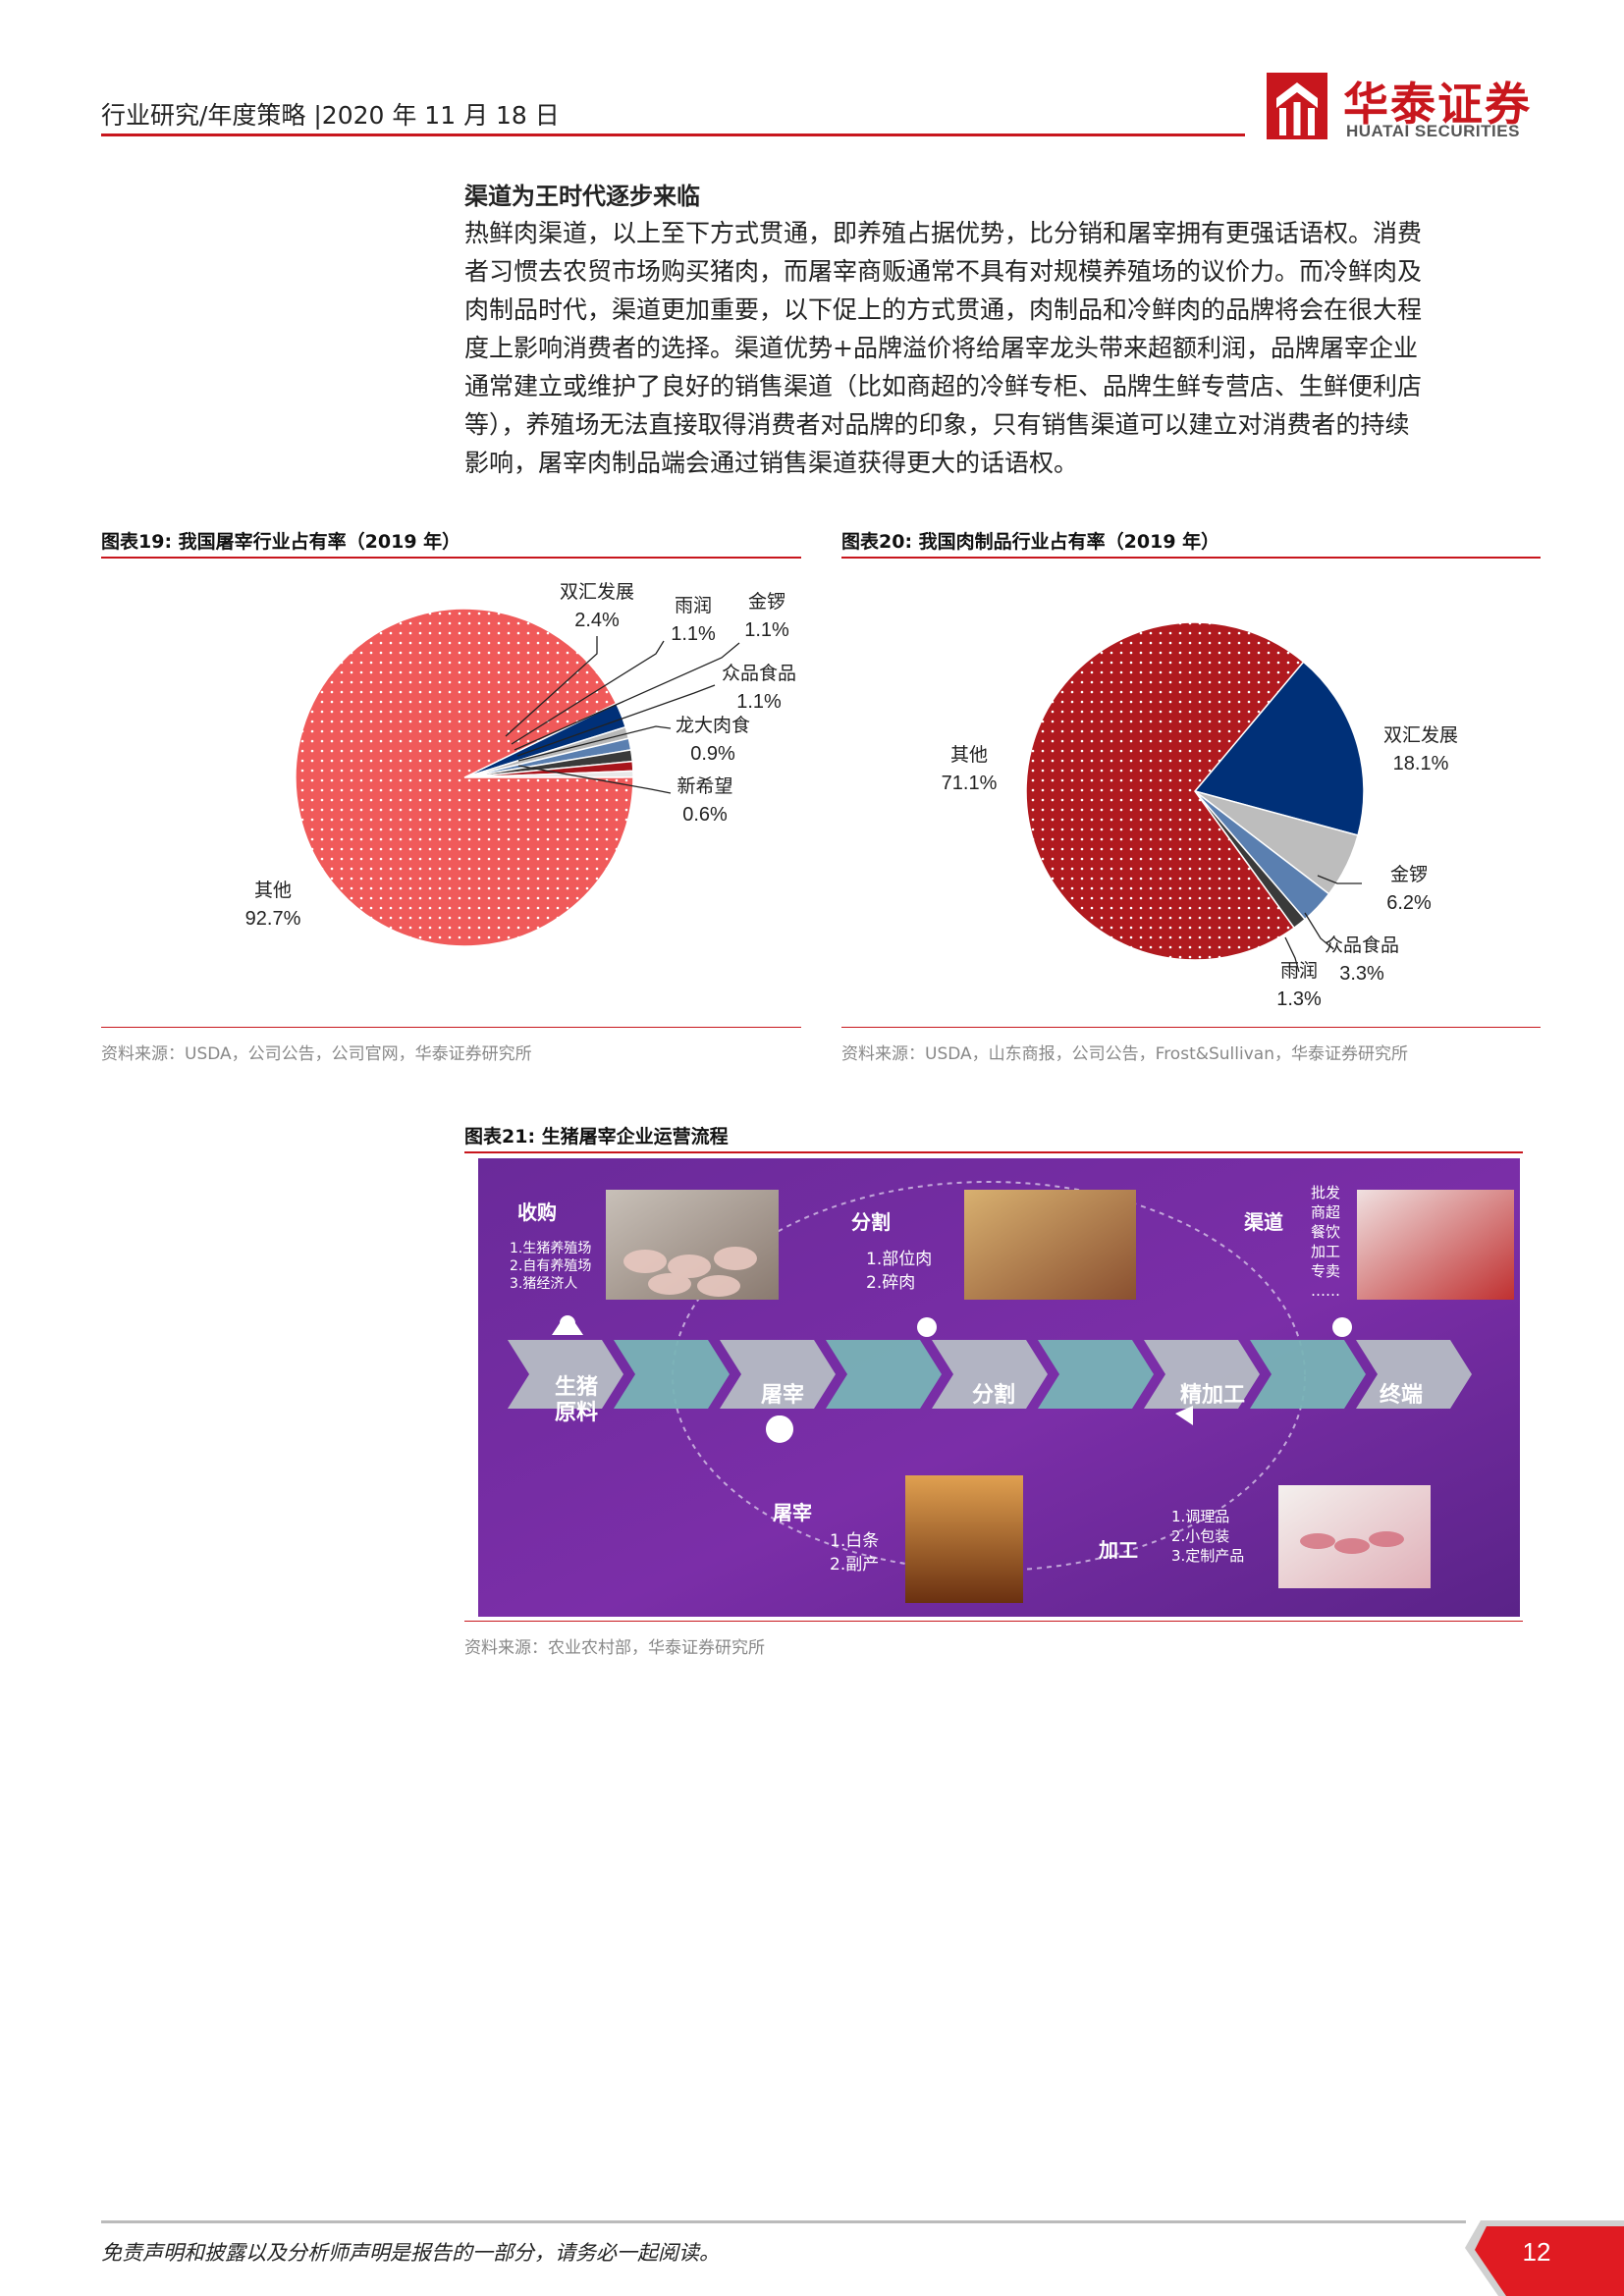 Image resolution: width=1624 pixels, height=2296 pixels. What do you see at coordinates (693, 605) in the screenshot?
I see `fig19-label-yurun: 雨润` at bounding box center [693, 605].